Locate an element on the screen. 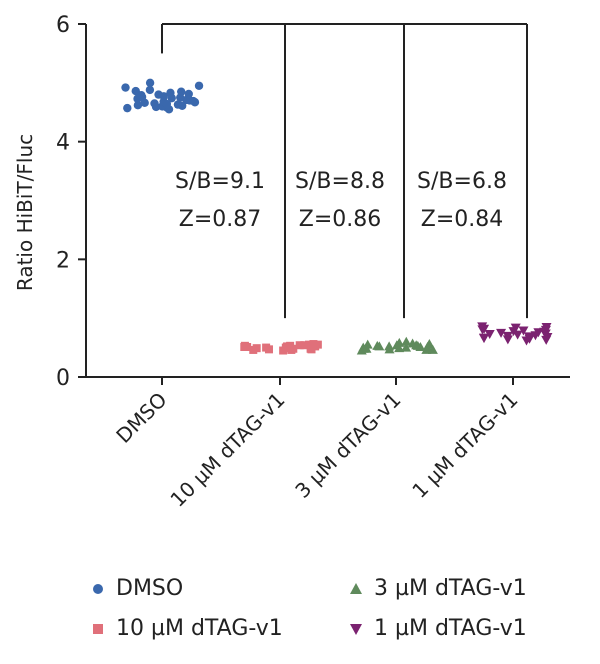 This screenshot has width=600, height=664. y-tick-label: 2 is located at coordinates (63, 260).